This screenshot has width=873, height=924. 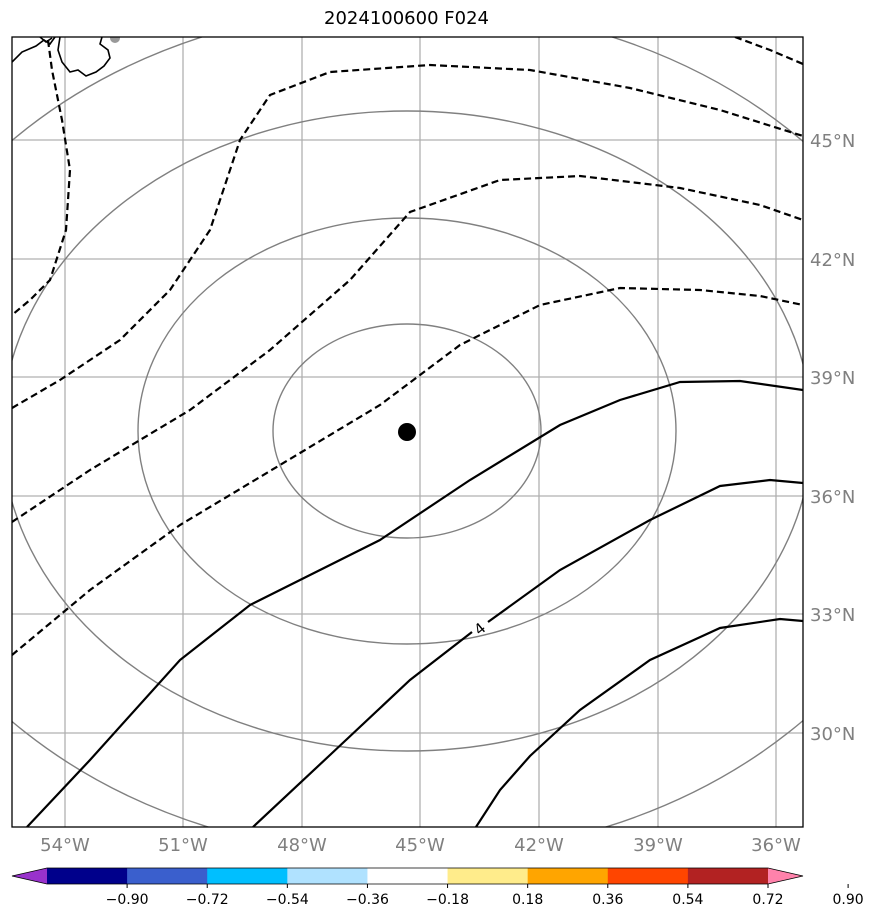 What do you see at coordinates (447, 900) in the screenshot?
I see `colorbar-tick-label: −0.18` at bounding box center [447, 900].